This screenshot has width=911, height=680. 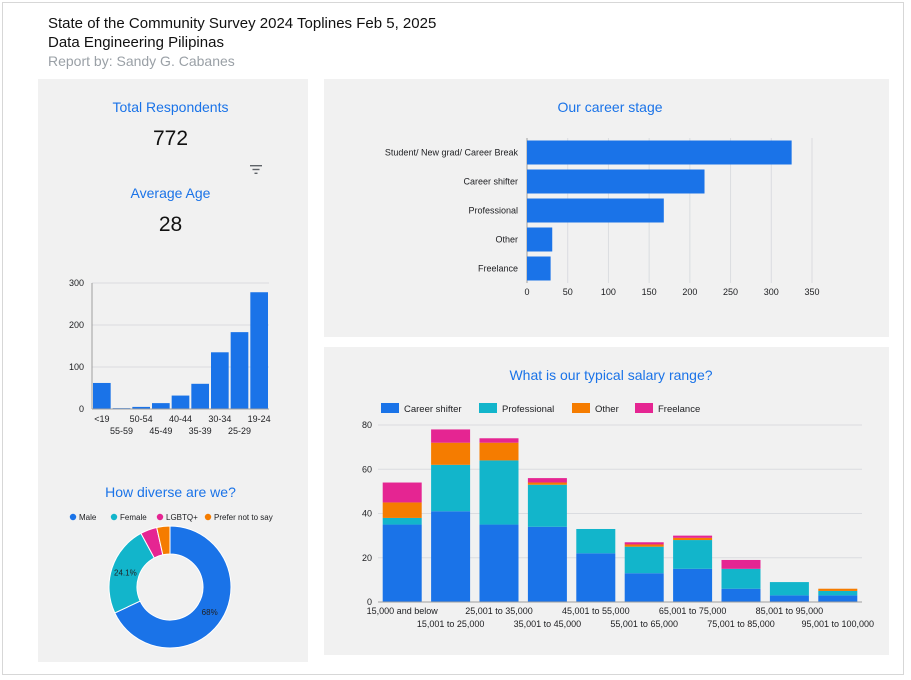 I want to click on diversity-chart-title: How diverse are we?, so click(x=170, y=492).